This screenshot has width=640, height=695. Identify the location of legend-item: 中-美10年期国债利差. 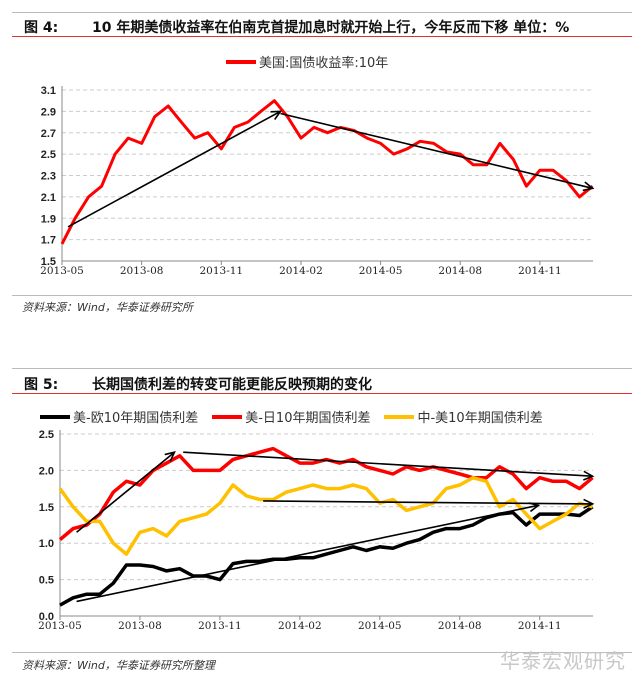
(463, 416).